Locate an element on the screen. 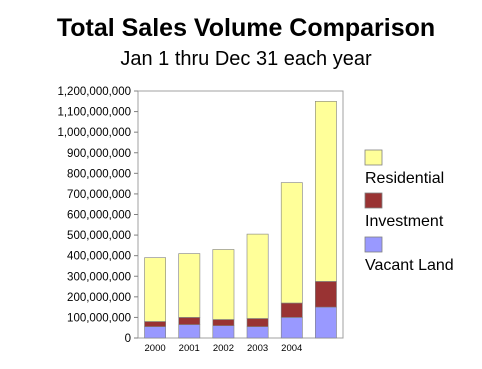 This screenshot has width=482, height=369. y-tick-label: 1,000,000,000 is located at coordinates (94, 133).